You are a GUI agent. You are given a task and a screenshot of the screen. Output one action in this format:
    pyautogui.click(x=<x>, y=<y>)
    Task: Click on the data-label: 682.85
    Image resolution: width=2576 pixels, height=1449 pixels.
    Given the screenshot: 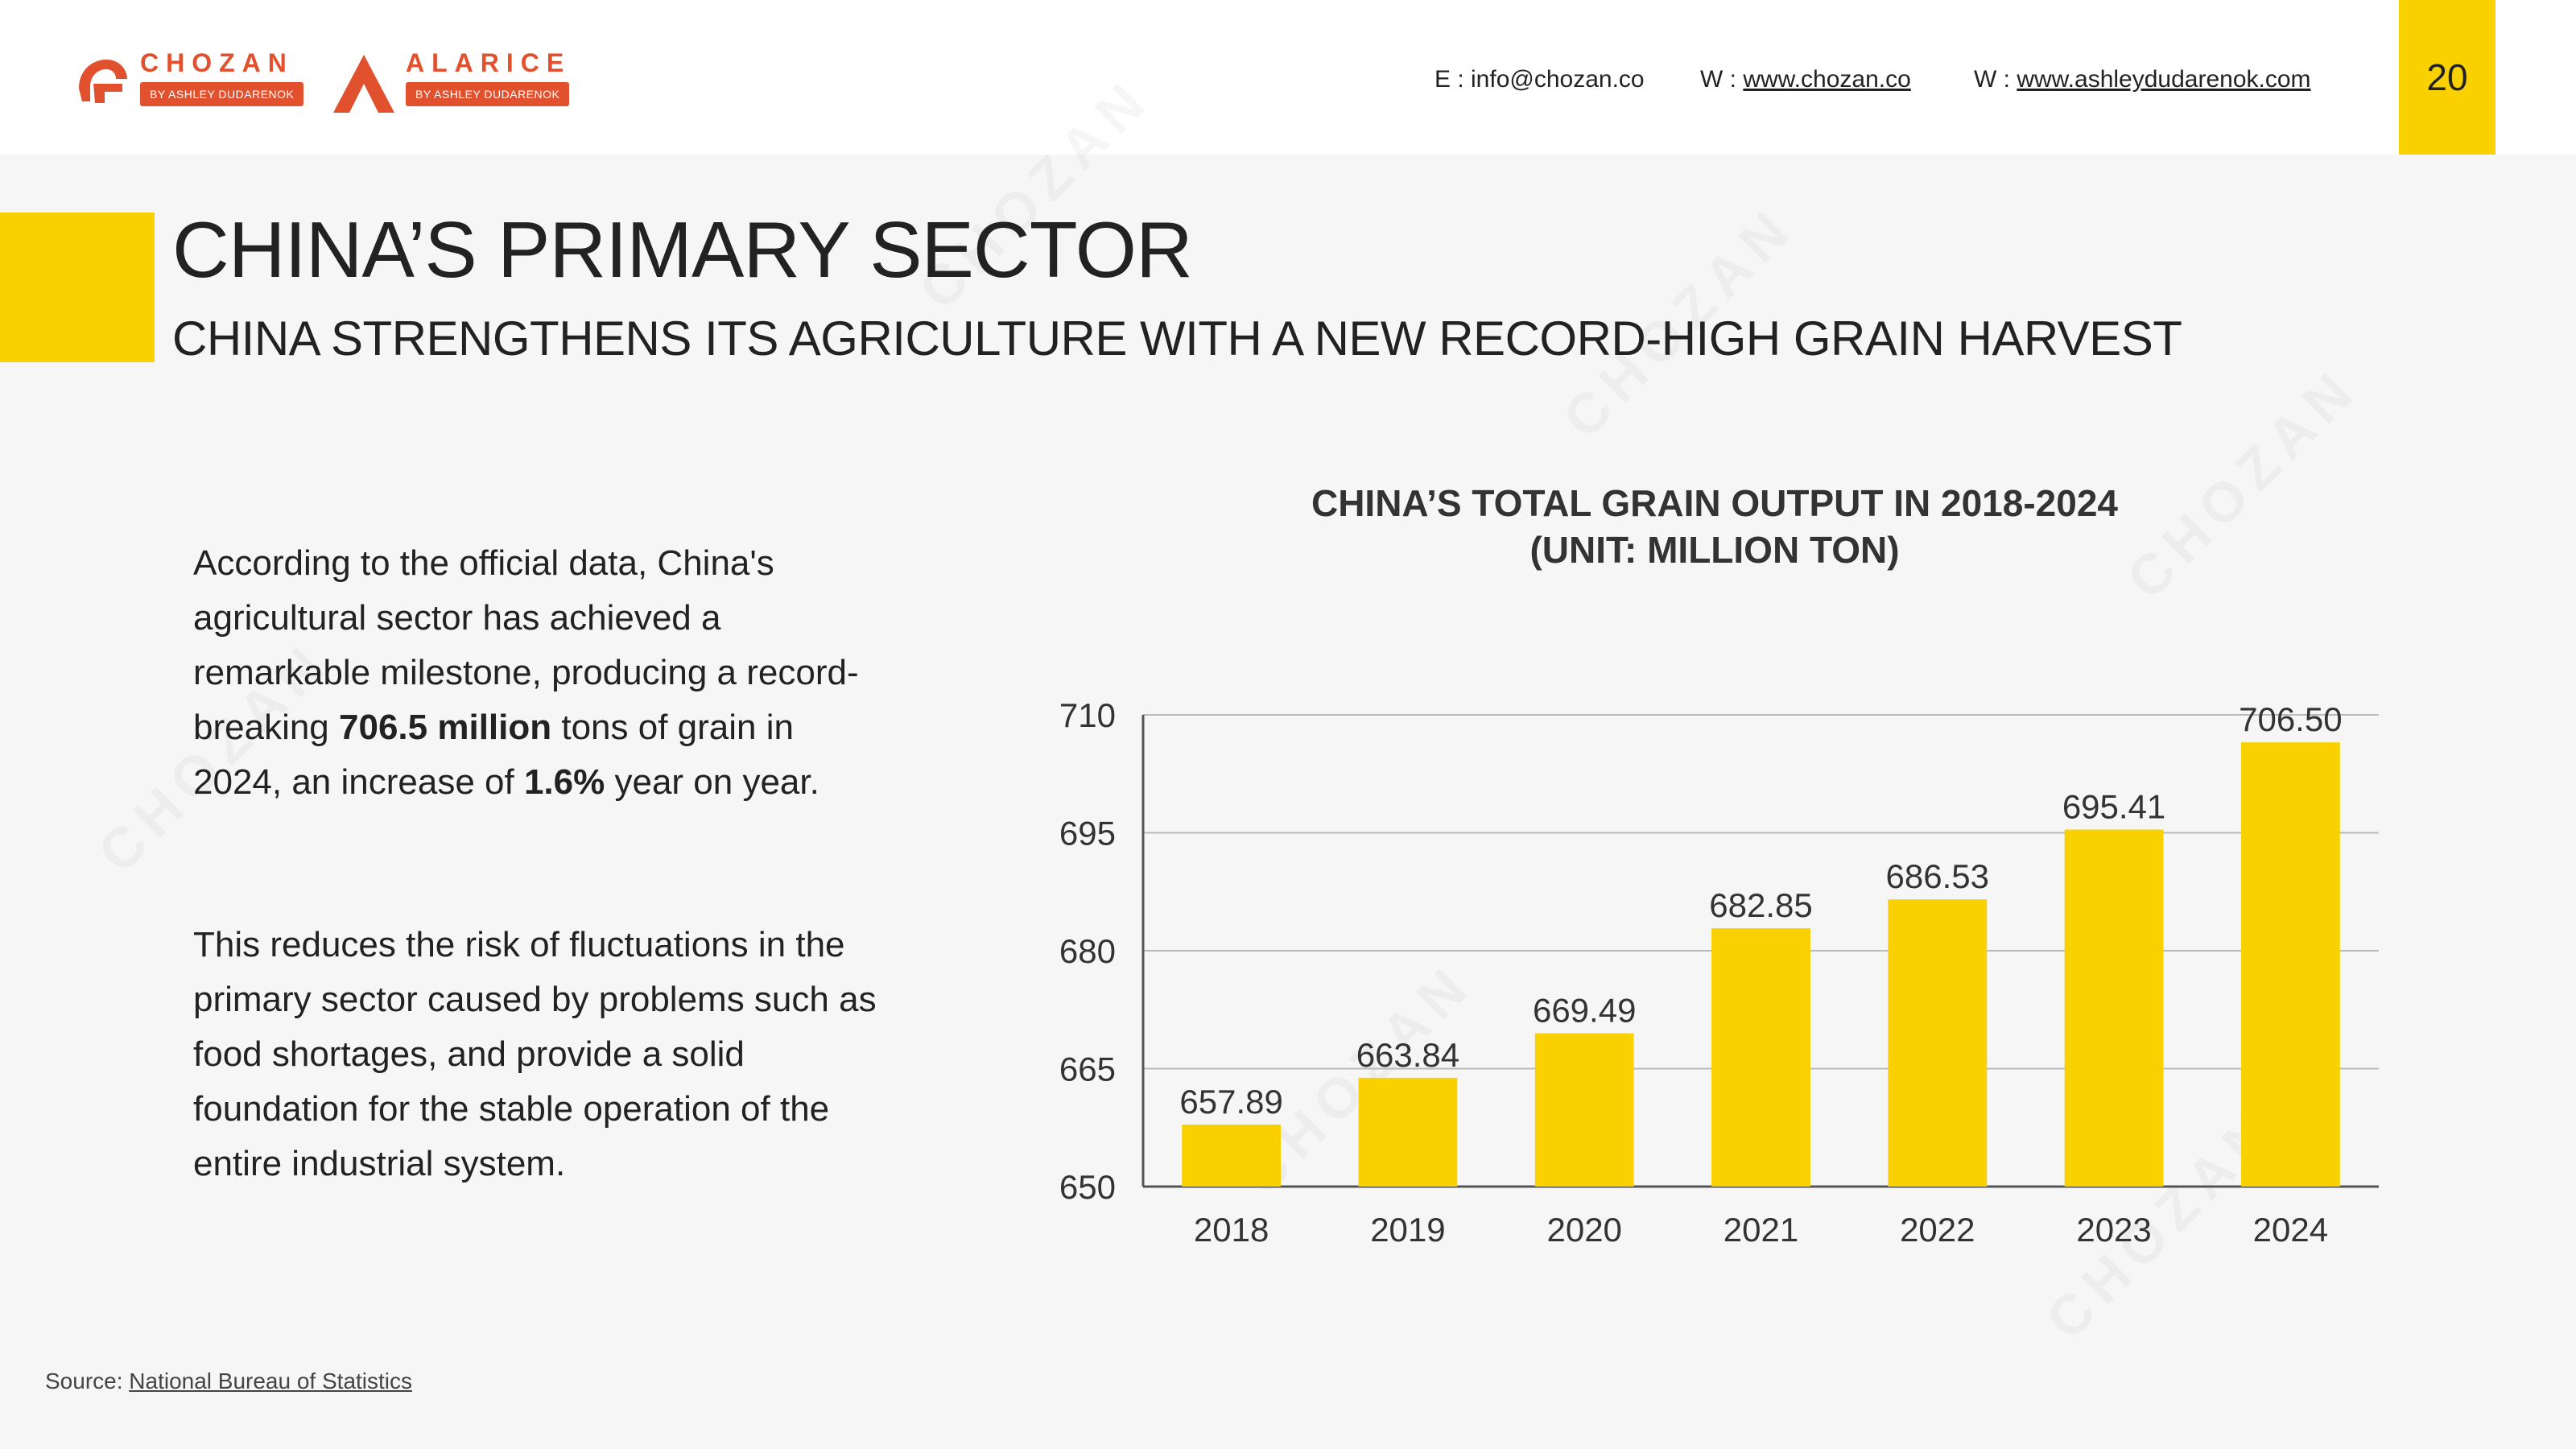 What is the action you would take?
    pyautogui.click(x=1760, y=905)
    